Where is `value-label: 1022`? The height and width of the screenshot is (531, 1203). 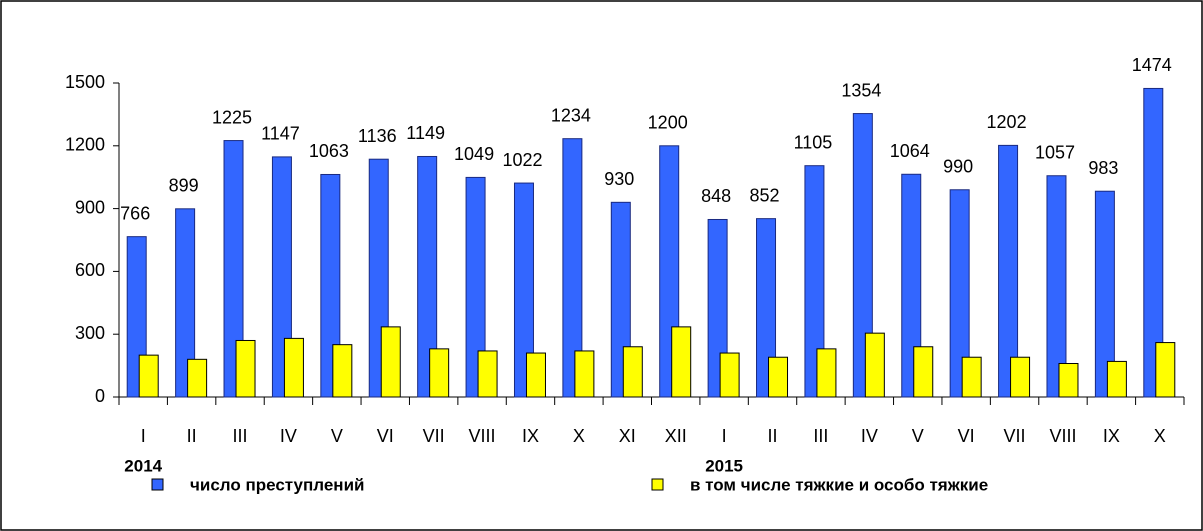
value-label: 1022 is located at coordinates (522, 160).